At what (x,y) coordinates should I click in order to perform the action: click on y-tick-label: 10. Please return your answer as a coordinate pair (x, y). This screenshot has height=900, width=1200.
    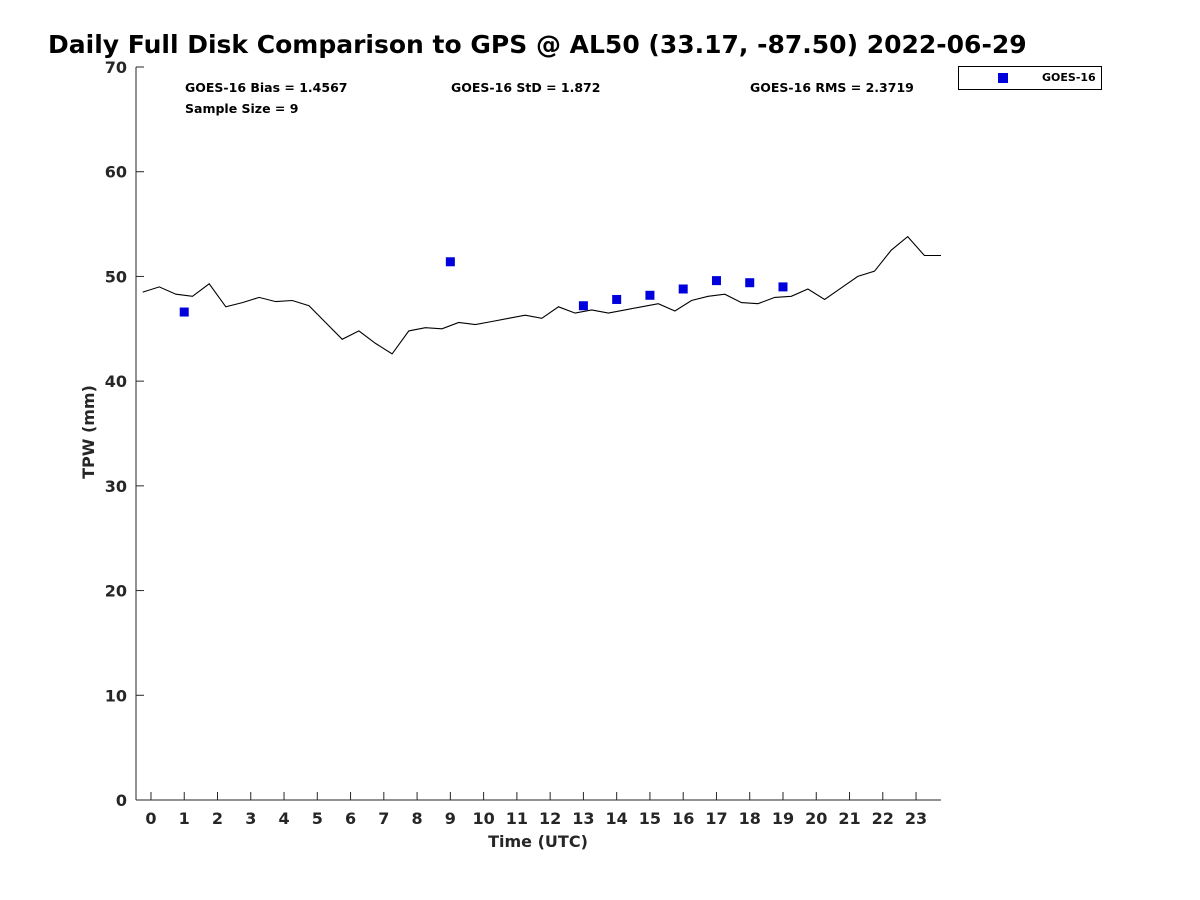
    Looking at the image, I should click on (116, 695).